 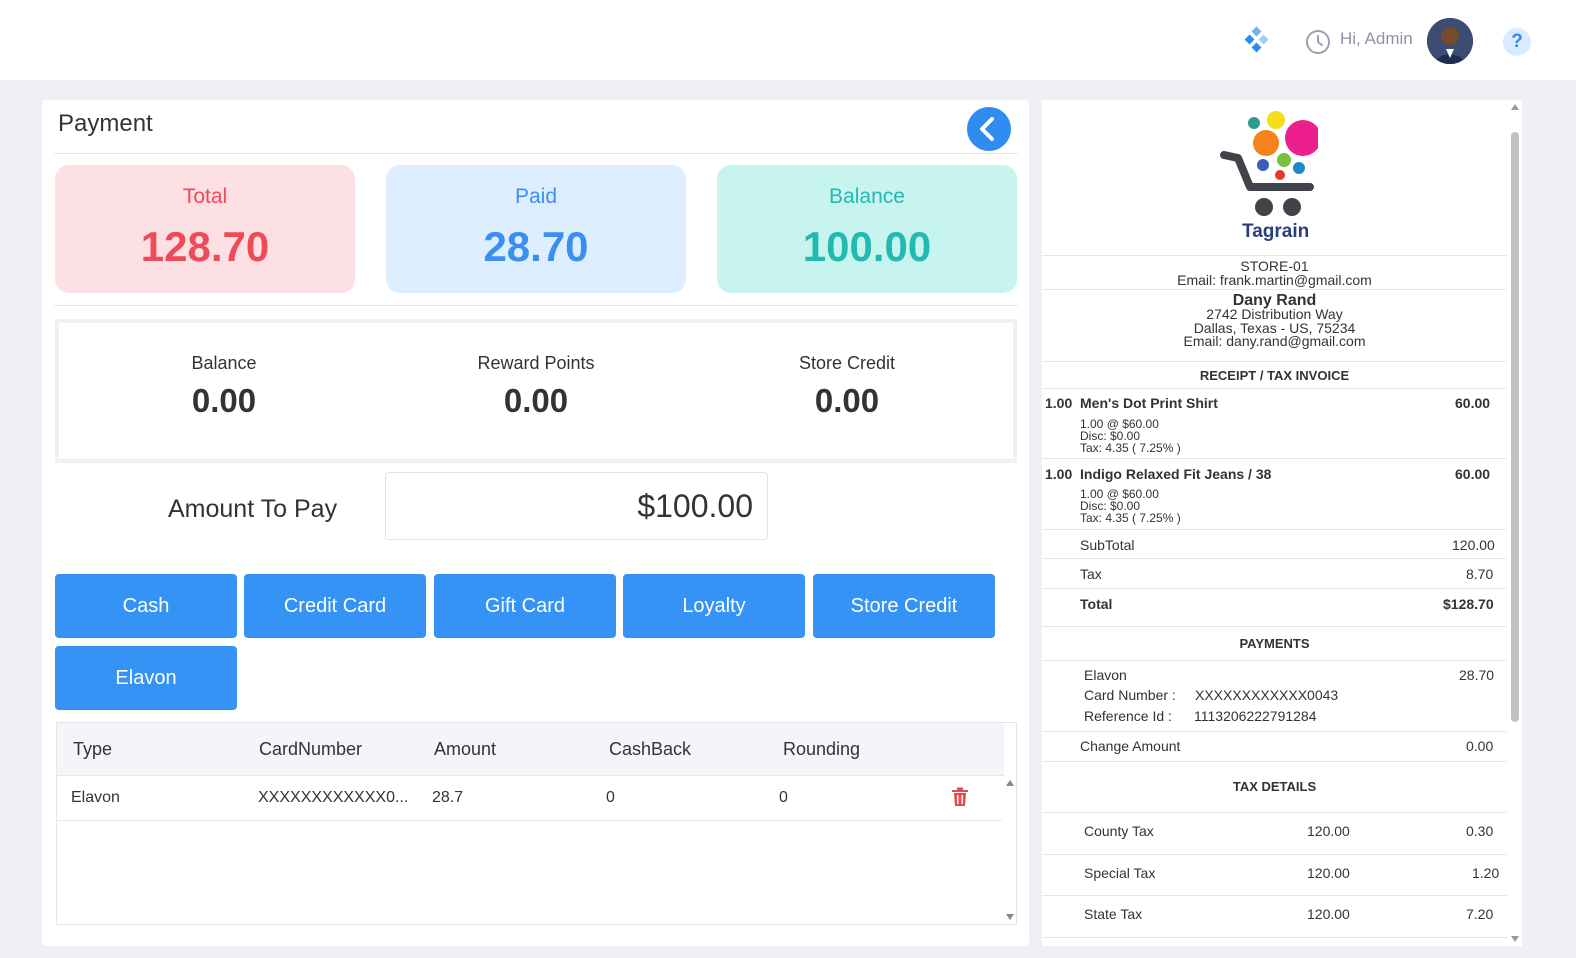 I want to click on total-value: 128.70, so click(x=205, y=246).